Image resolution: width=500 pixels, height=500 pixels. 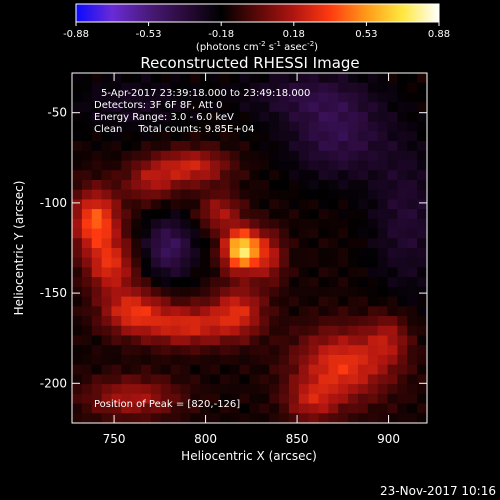 What do you see at coordinates (53, 383) in the screenshot?
I see `y-tick-label: -200` at bounding box center [53, 383].